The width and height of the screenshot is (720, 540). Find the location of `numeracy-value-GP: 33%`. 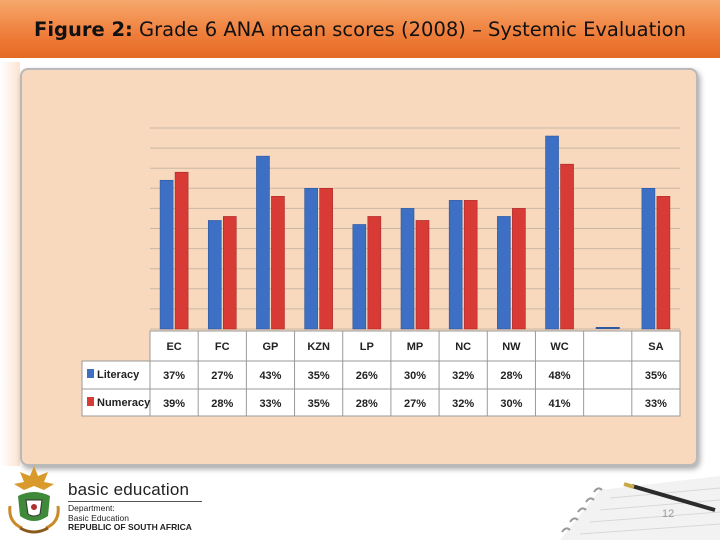

numeracy-value-GP: 33% is located at coordinates (270, 404).